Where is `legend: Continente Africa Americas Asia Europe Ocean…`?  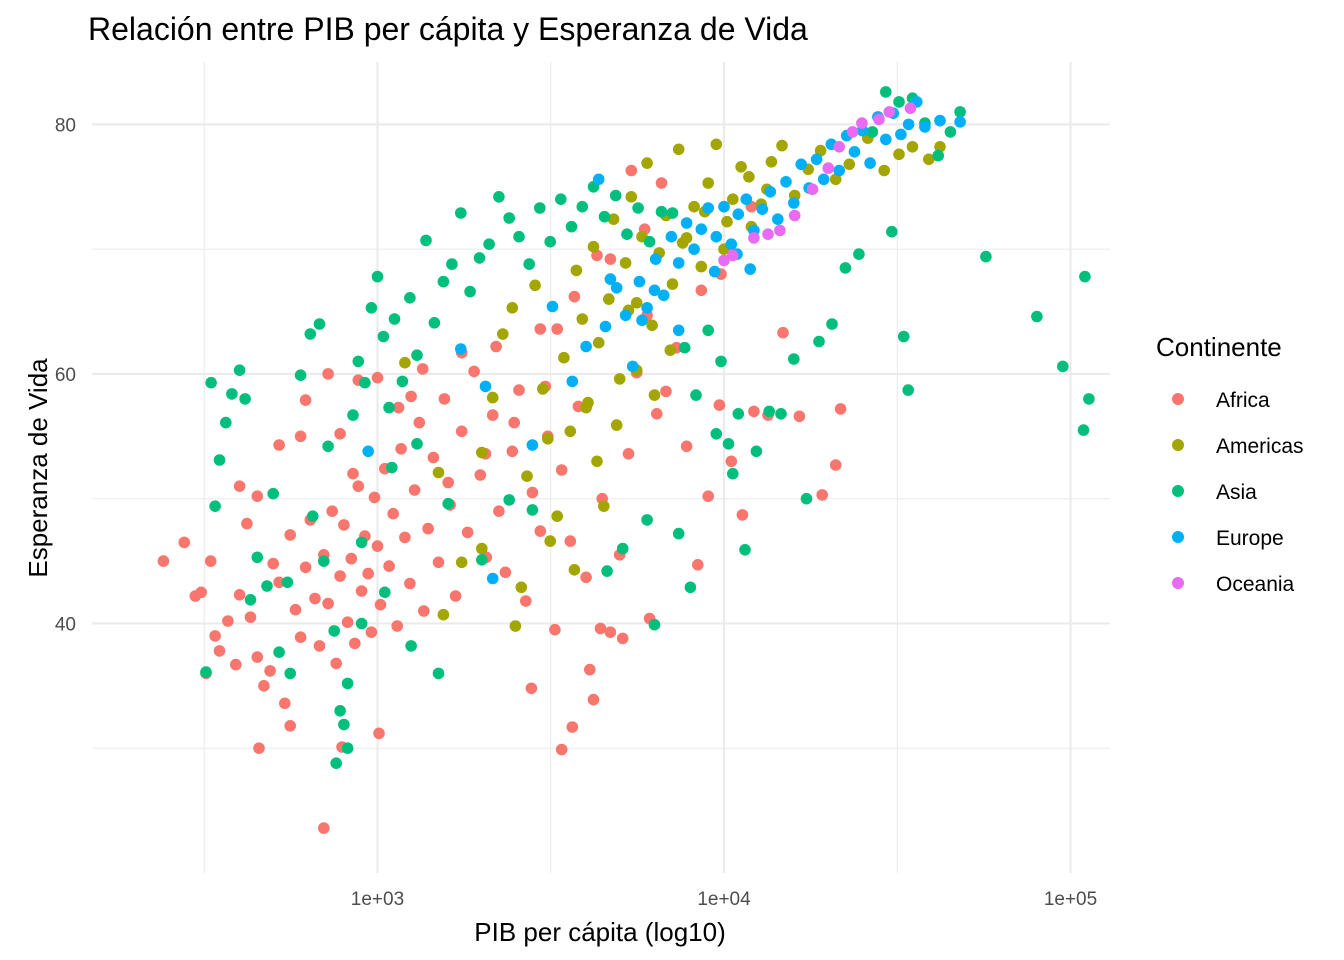 legend: Continente Africa Americas Asia Europe Ocean… is located at coordinates (1230, 464).